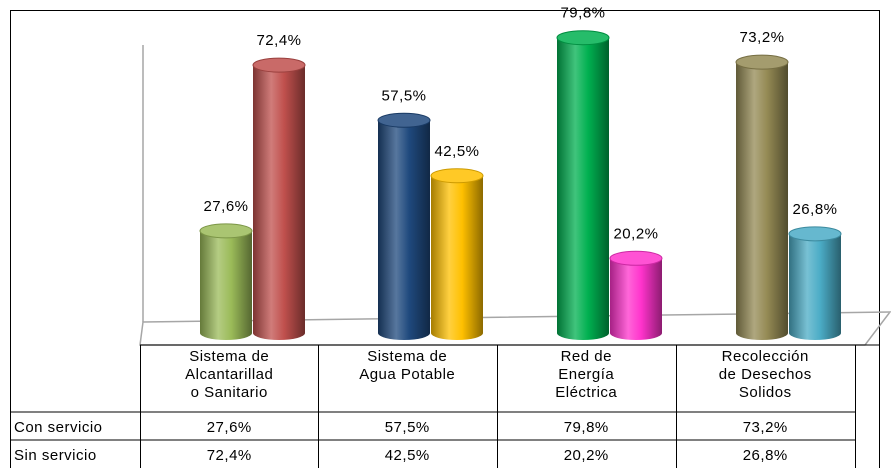 The width and height of the screenshot is (891, 468). I want to click on table-value: 26,8%, so click(765, 455).